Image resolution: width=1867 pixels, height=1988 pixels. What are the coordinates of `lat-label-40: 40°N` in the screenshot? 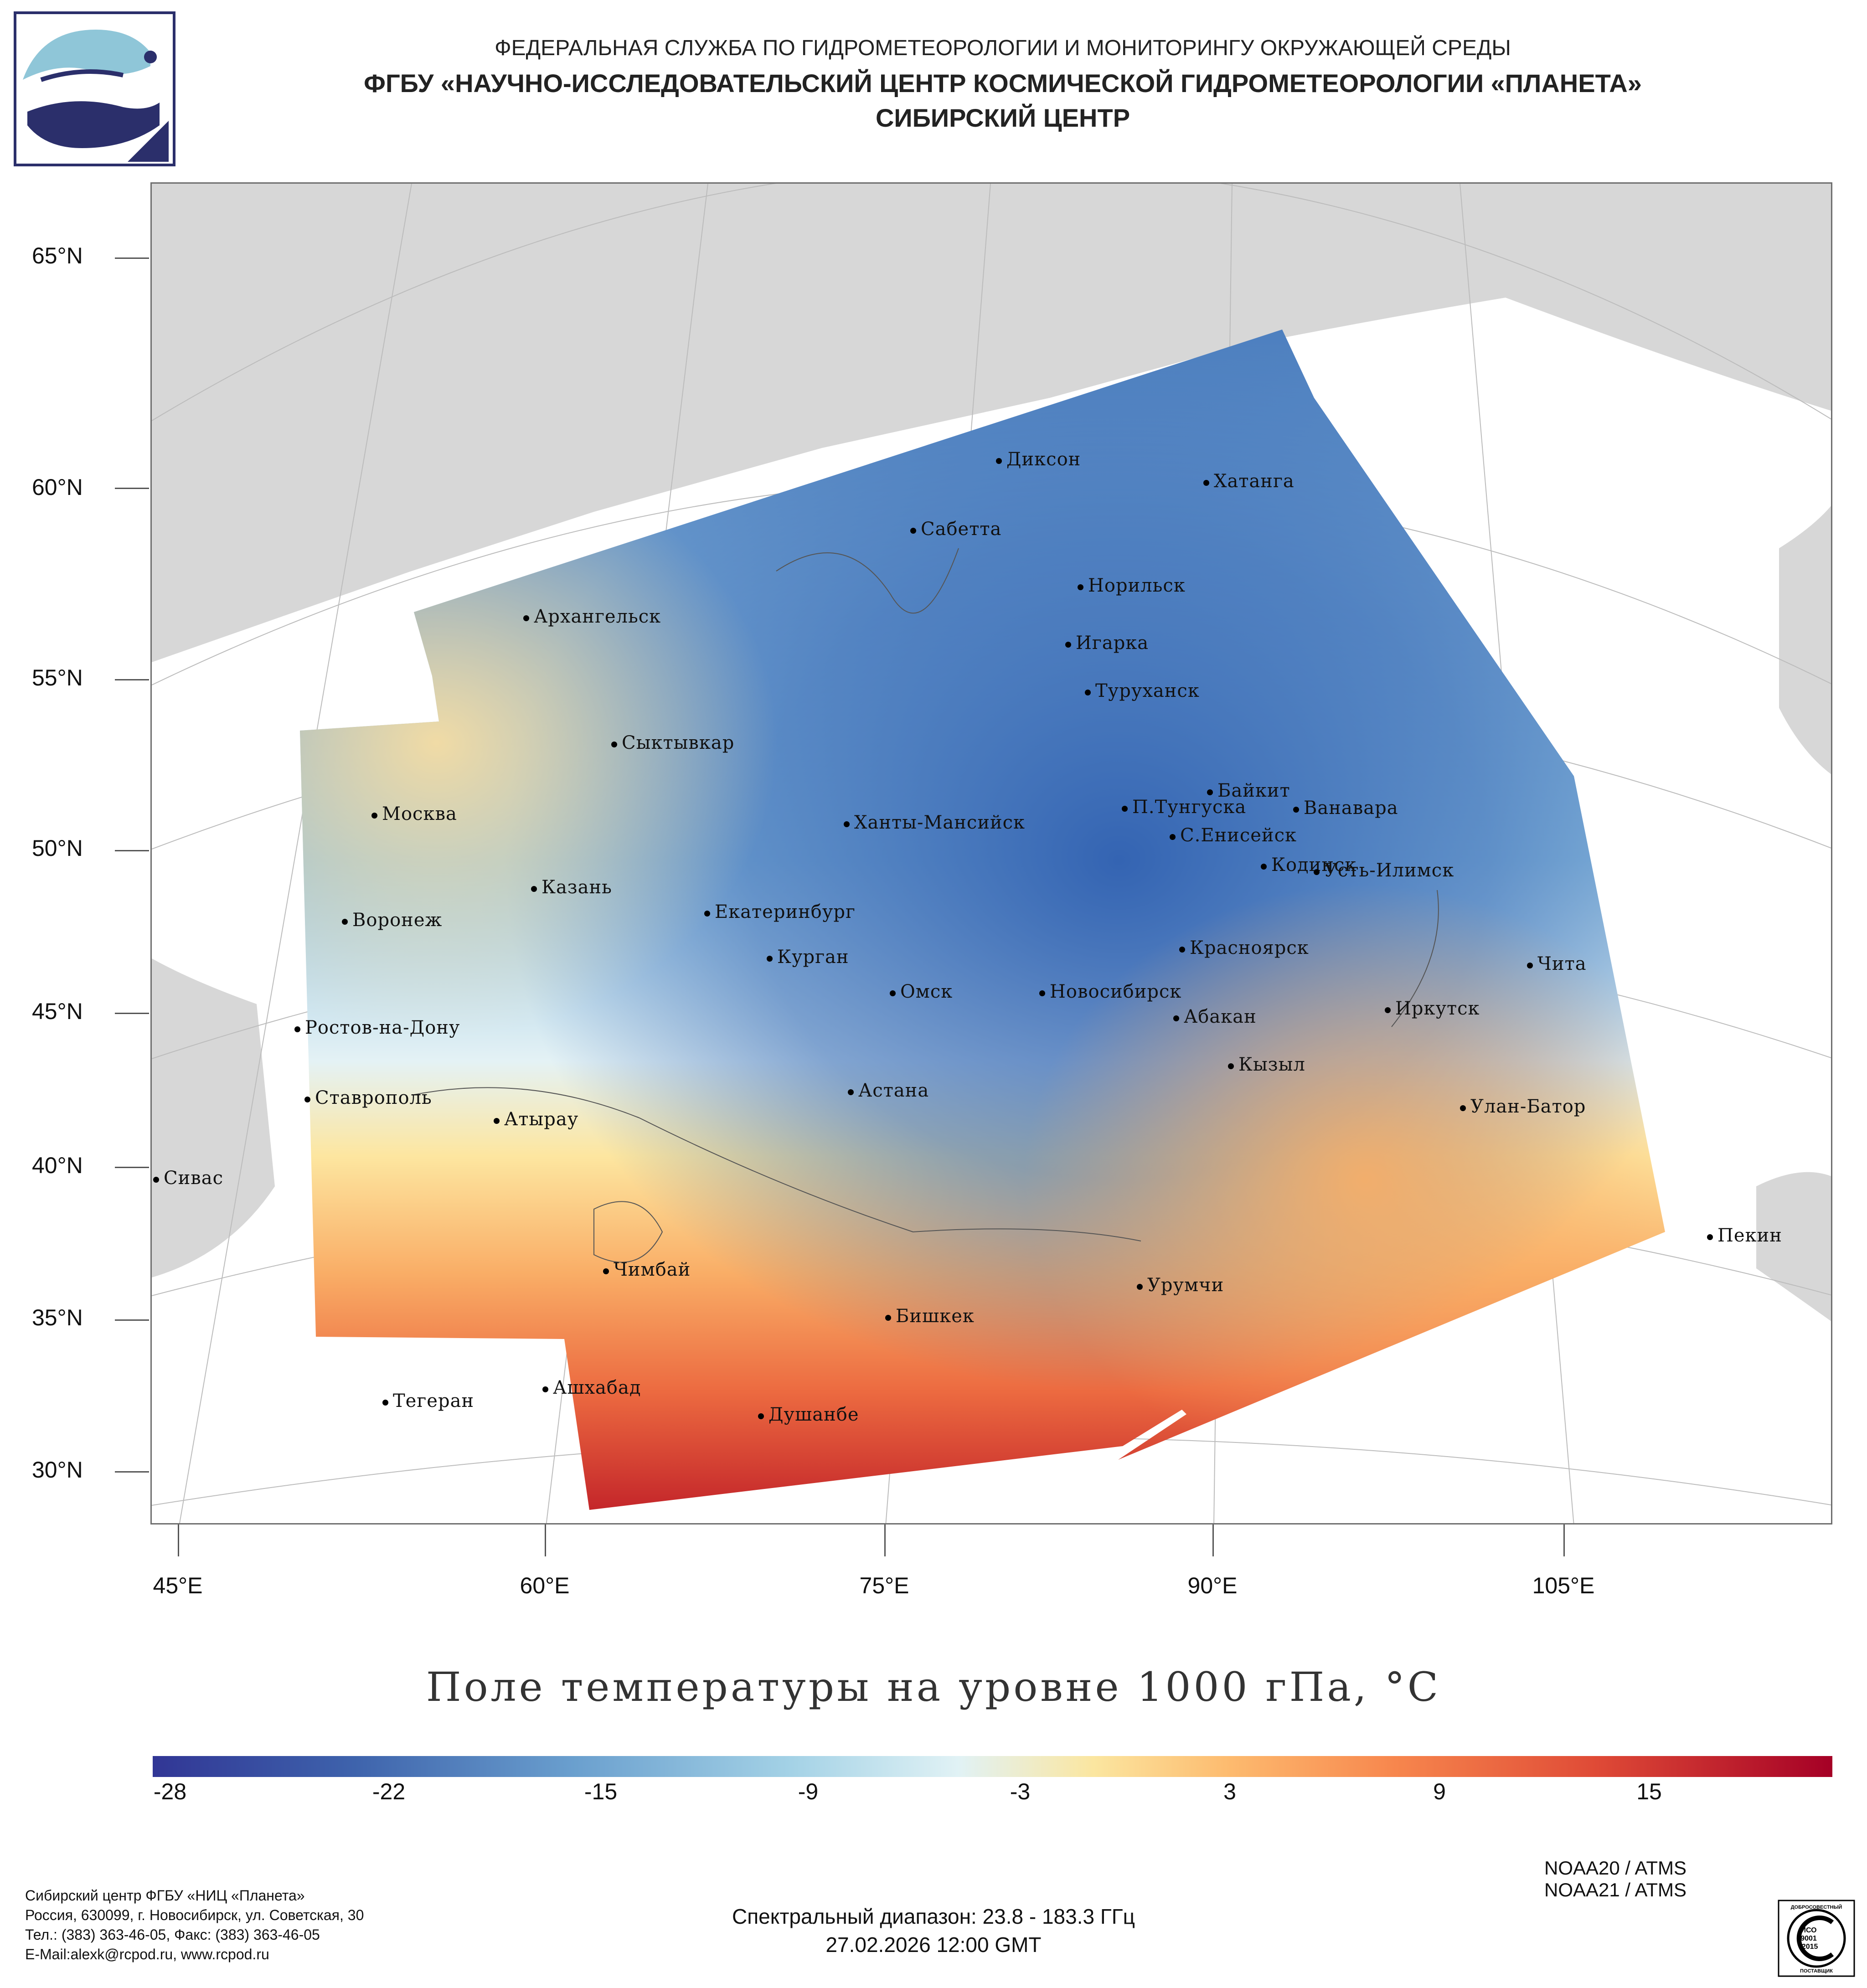 It's located at (57, 1166).